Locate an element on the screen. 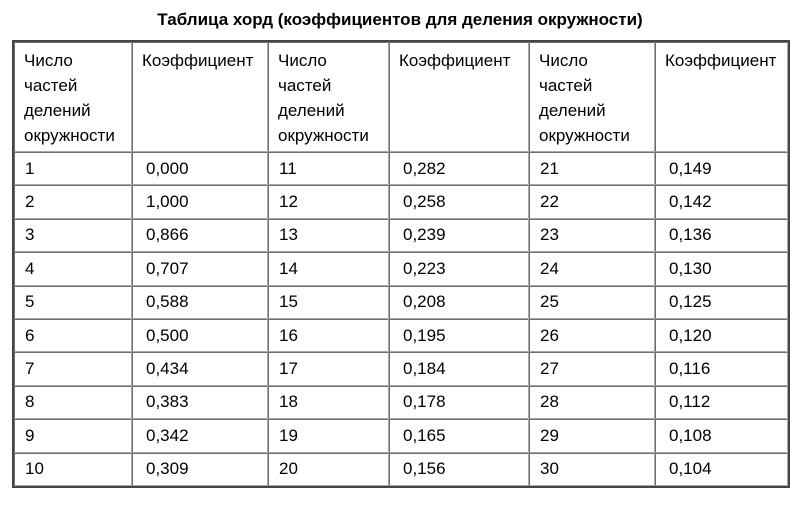 The width and height of the screenshot is (800, 505). number-cell: 30 is located at coordinates (592, 469).